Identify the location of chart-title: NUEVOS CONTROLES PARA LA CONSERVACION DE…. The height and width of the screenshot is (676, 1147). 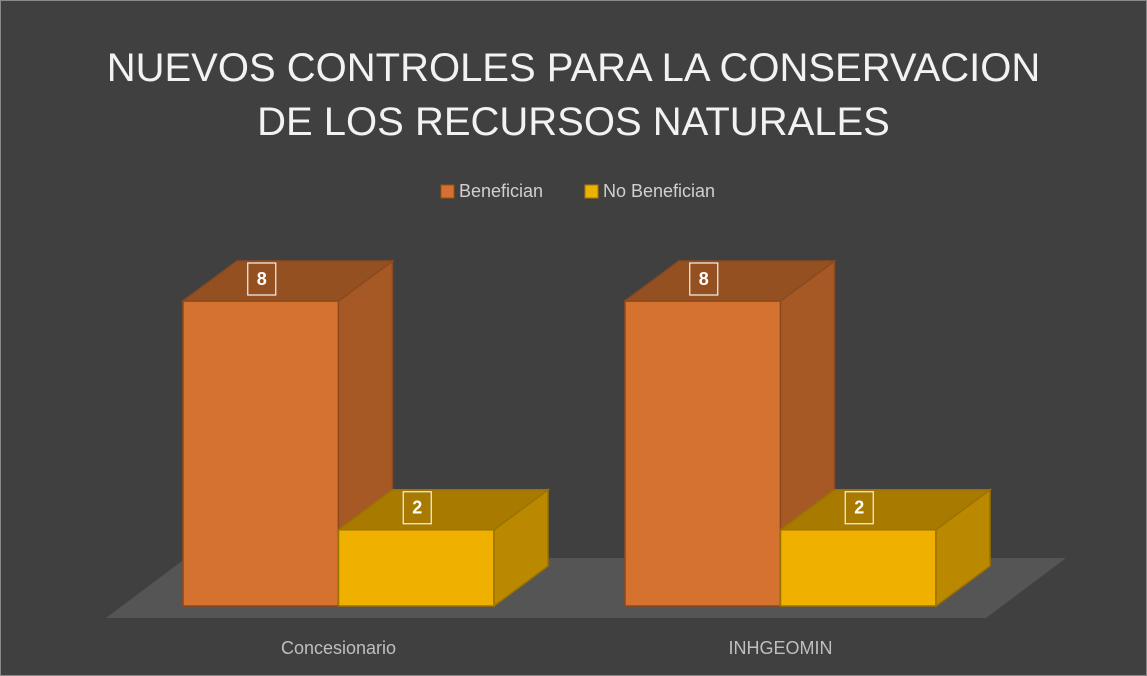
(573, 95).